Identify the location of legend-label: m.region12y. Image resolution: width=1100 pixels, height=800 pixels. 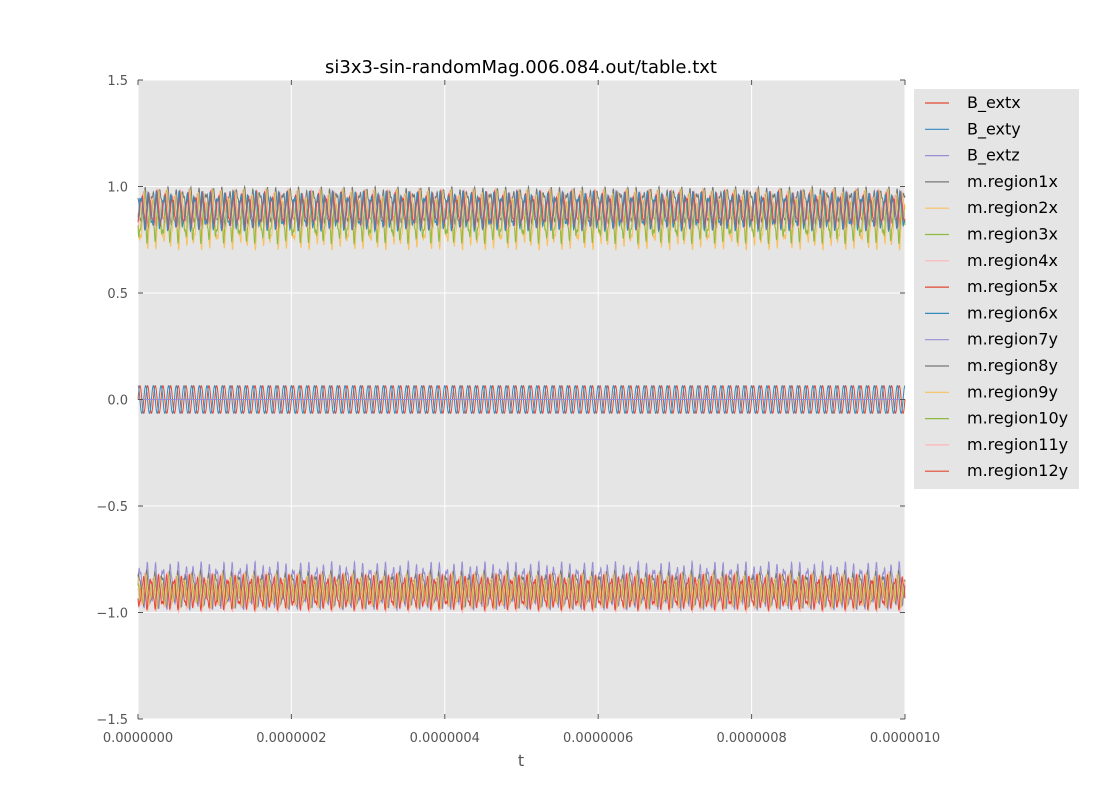
(1017, 470).